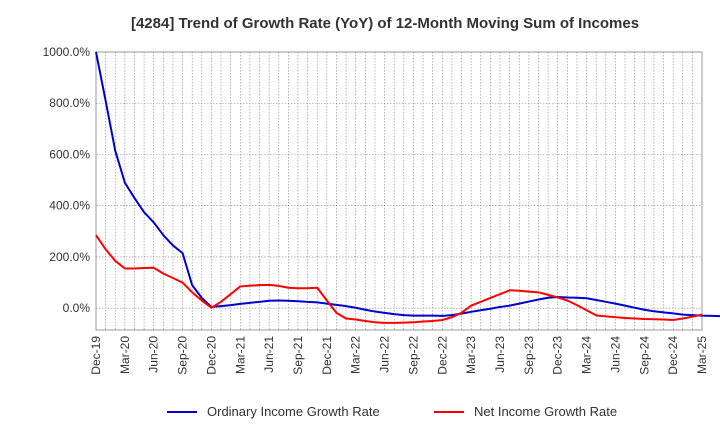 This screenshot has height=440, width=720. Describe the element at coordinates (125, 355) in the screenshot. I see `x-tick-label: Mar-20` at that location.